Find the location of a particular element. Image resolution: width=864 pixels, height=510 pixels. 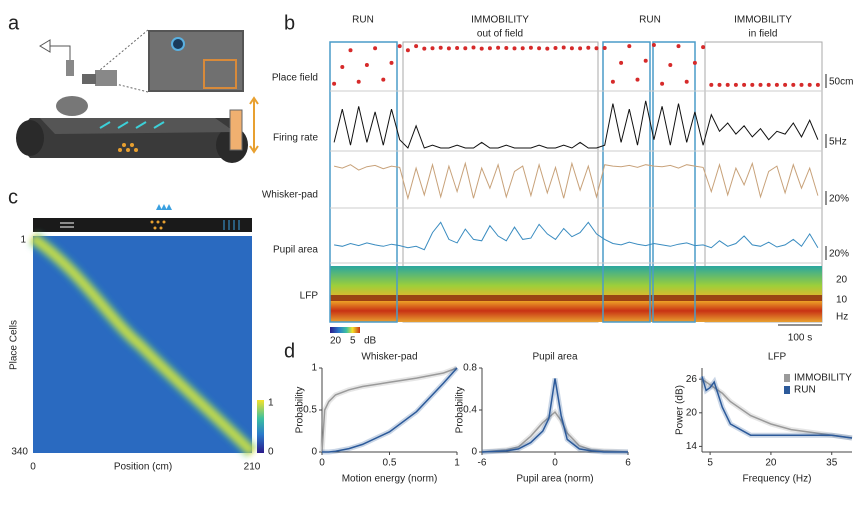

x-axis-label: Motion energy (norm) is located at coordinates (390, 479).